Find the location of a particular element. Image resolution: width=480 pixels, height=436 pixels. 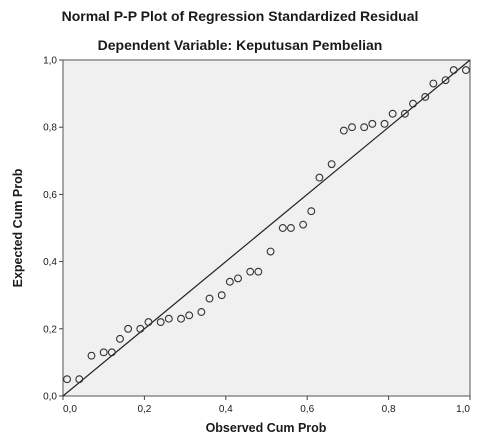

y-tick-label: 0,2 is located at coordinates (50, 329).